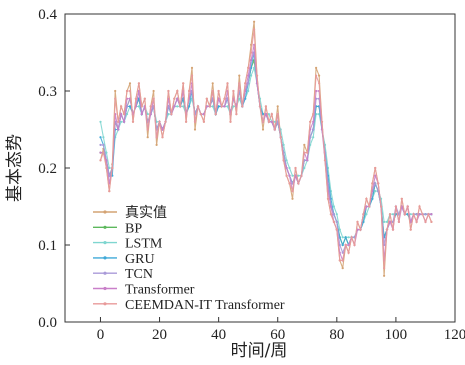 This screenshot has width=465, height=365. I want to click on y-tick-label: 0.2, so click(47, 169).